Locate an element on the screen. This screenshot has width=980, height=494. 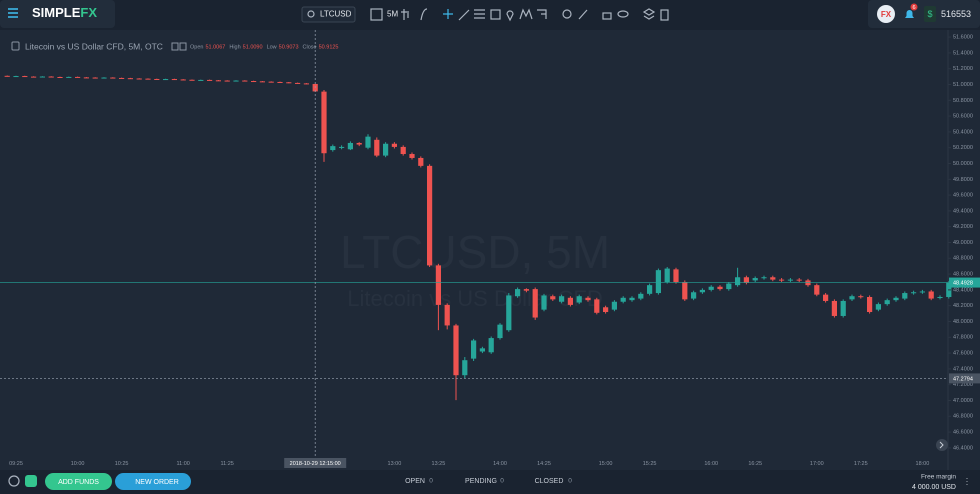
top-bar is located at coordinates (490, 15).